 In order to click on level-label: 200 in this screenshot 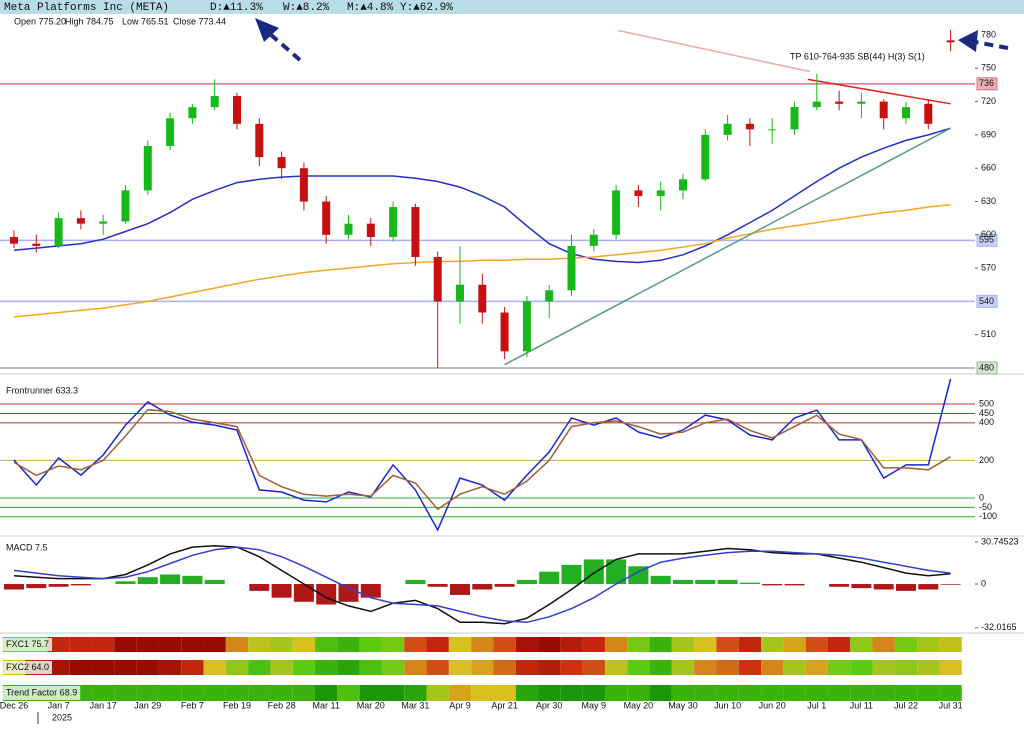, I will do `click(986, 460)`.